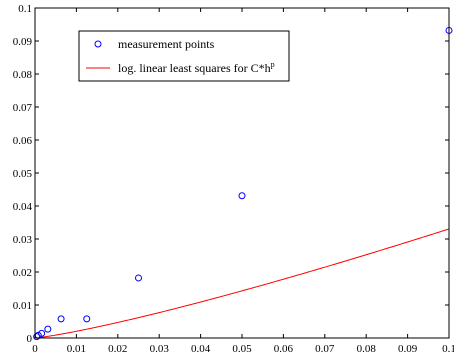 This screenshot has height=358, width=454. I want to click on x-tick-label: 0.07, so click(325, 349).